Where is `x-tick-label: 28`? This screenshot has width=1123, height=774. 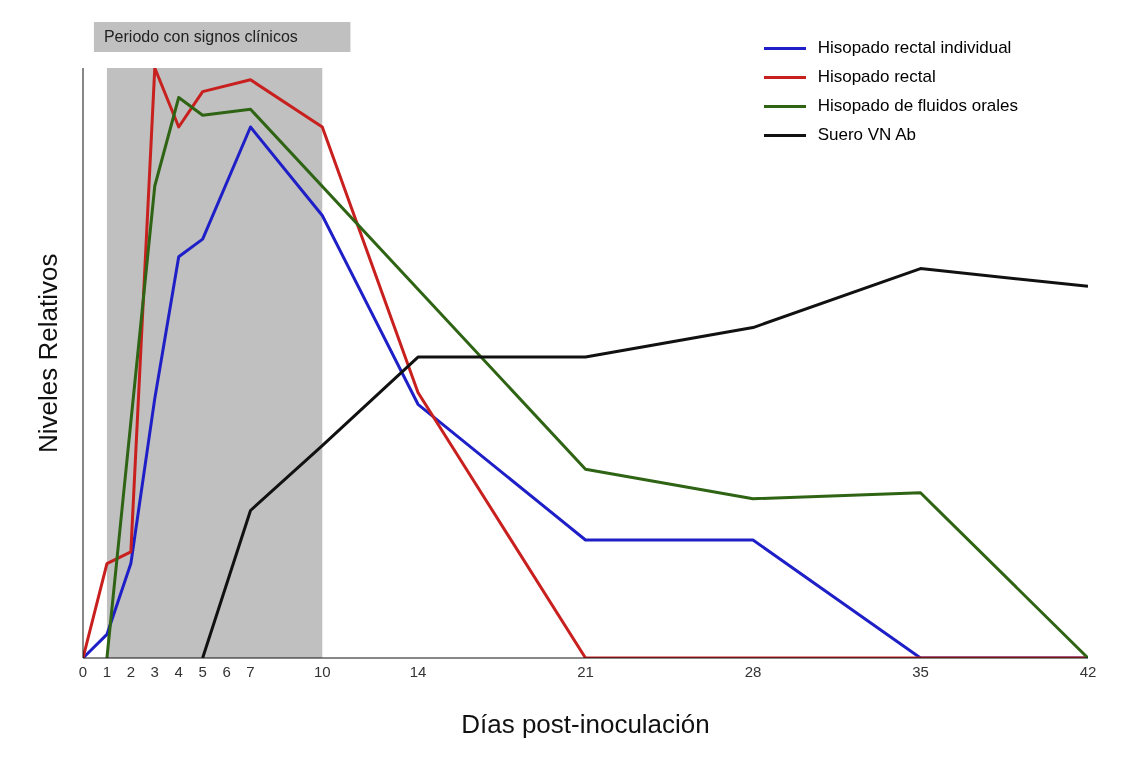
x-tick-label: 28 is located at coordinates (753, 671).